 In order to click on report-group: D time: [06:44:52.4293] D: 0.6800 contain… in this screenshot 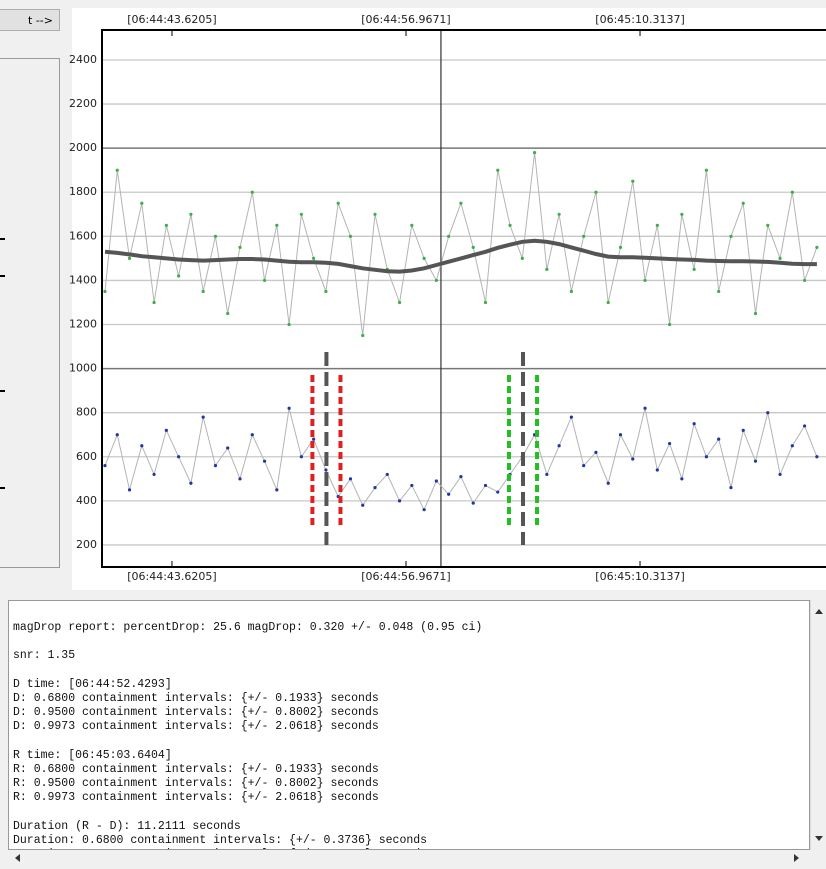, I will do `click(411, 706)`.